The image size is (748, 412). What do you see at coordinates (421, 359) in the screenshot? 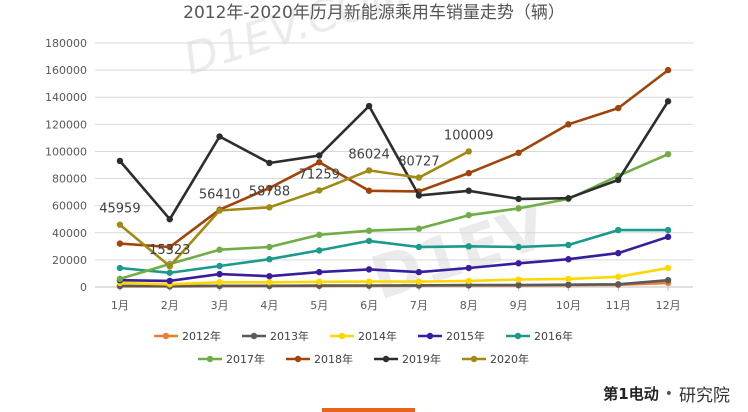
I see `legend-label: 2019年` at bounding box center [421, 359].